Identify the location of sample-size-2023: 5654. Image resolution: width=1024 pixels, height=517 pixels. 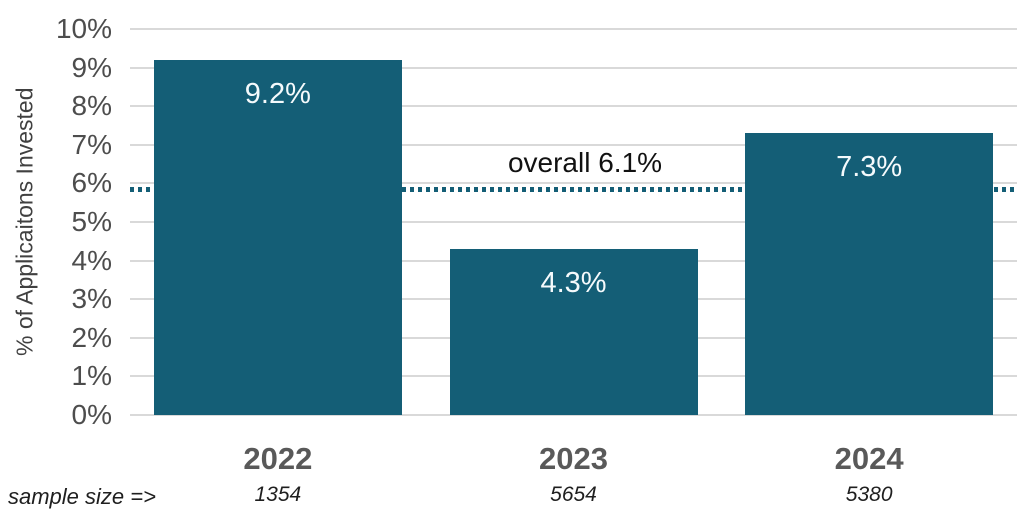
(573, 494).